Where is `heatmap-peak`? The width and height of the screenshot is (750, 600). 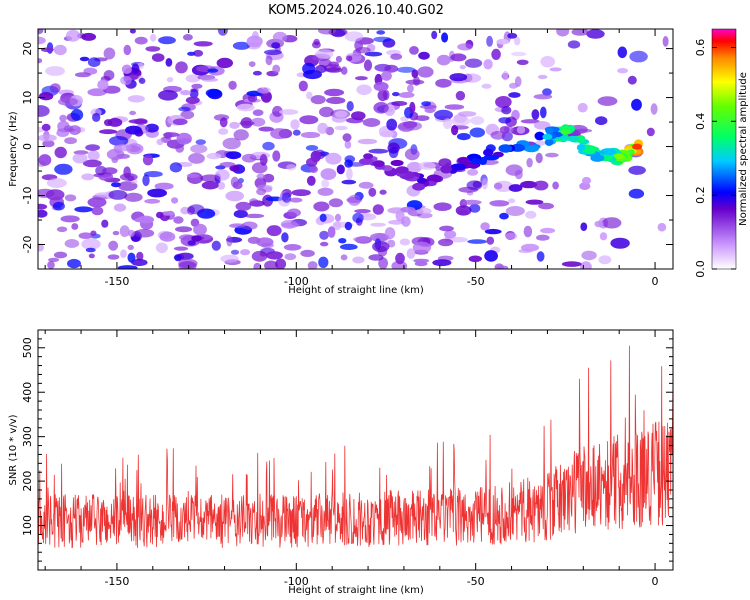
heatmap-peak is located at coordinates (590, 151).